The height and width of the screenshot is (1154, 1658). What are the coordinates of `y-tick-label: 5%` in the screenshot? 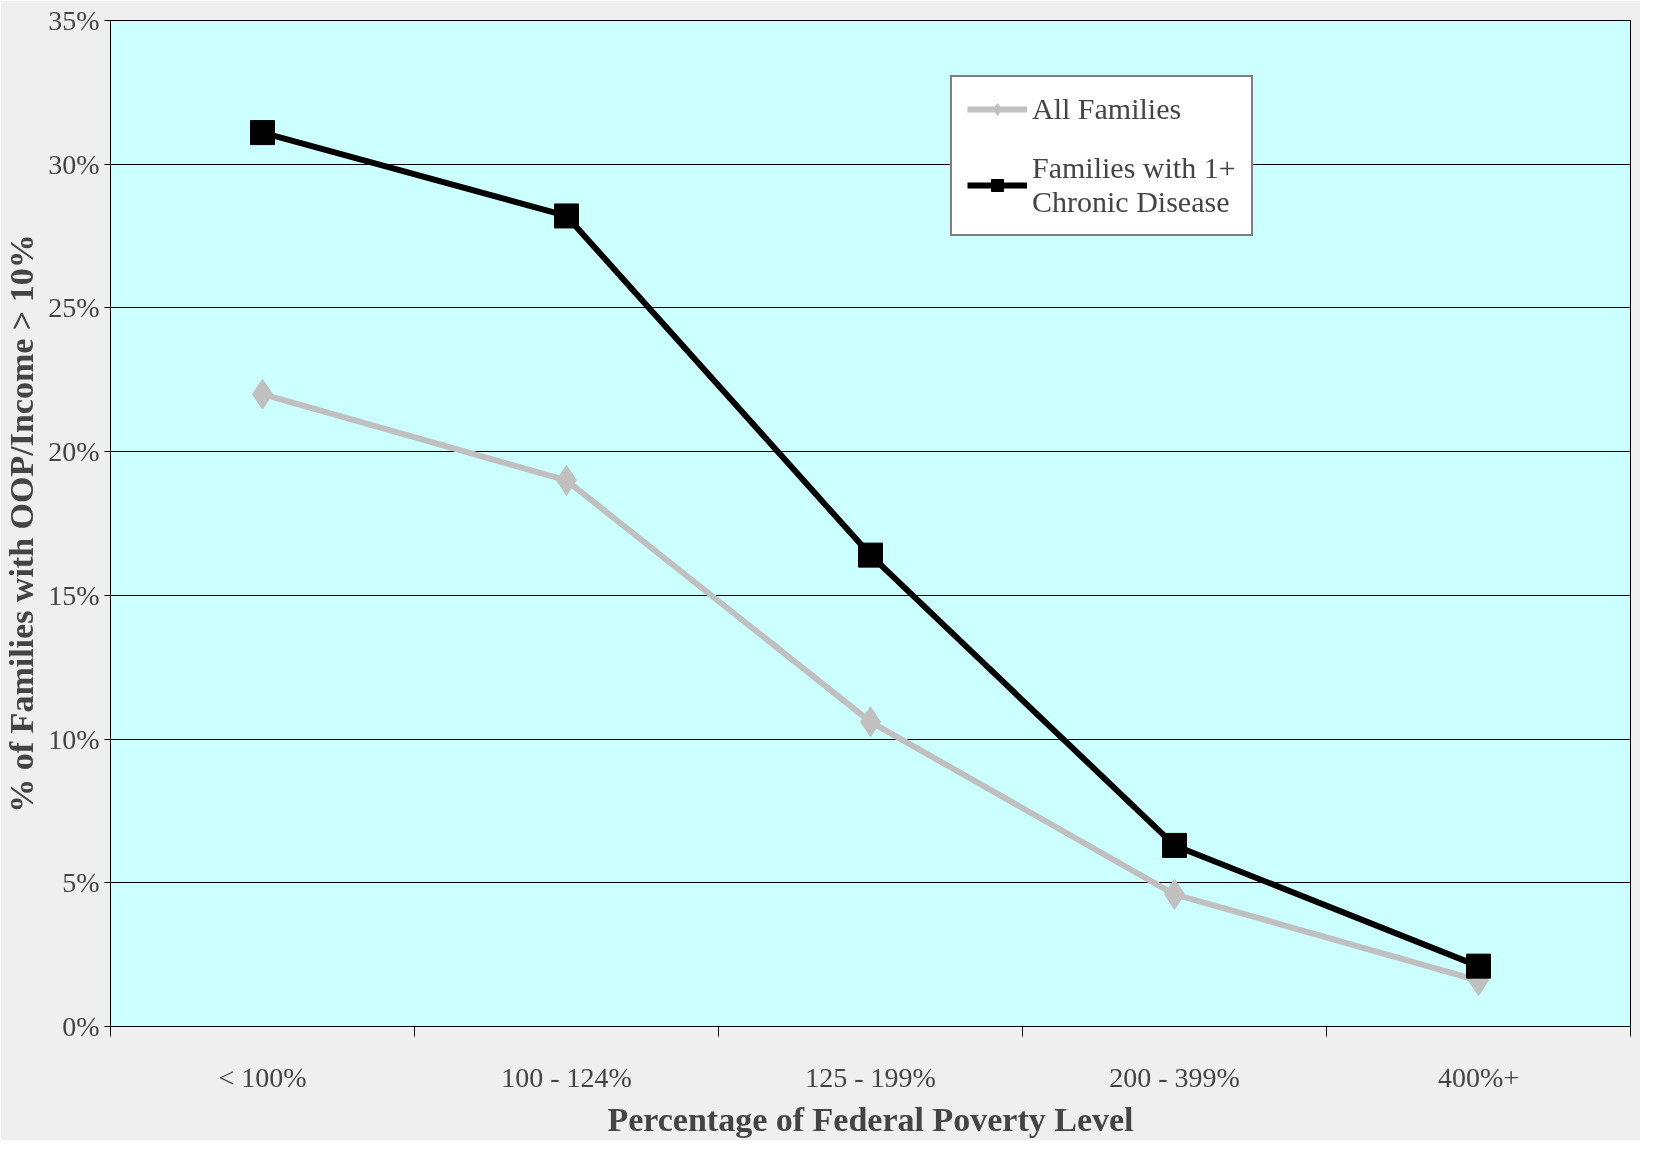 It's located at (81, 883).